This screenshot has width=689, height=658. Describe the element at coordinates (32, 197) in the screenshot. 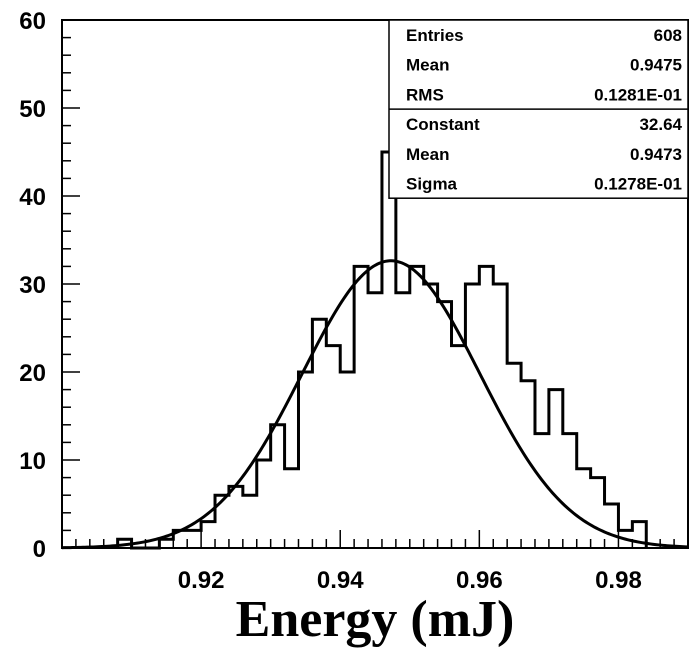

I see `y-tick-label: 40` at that location.